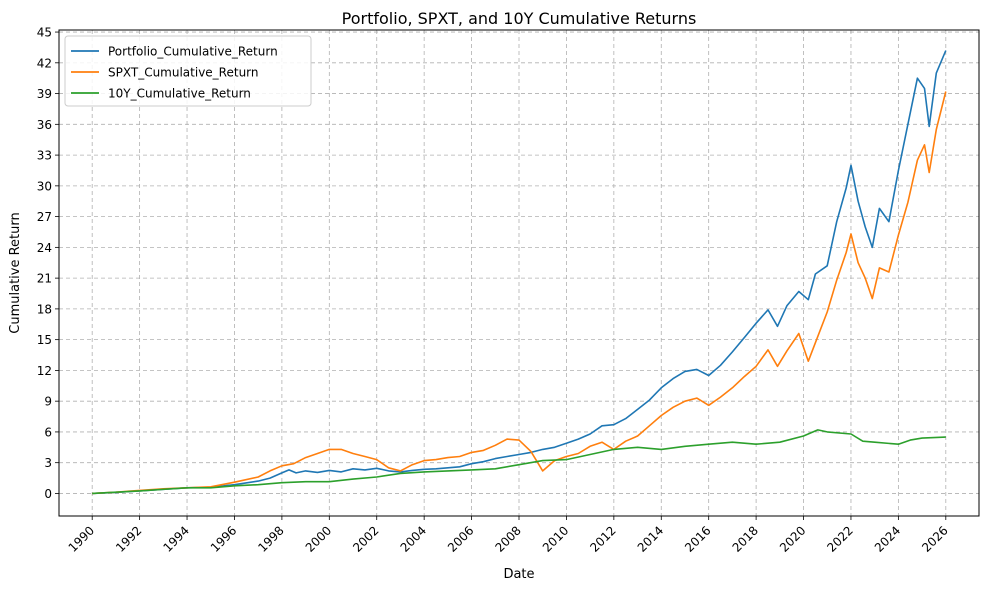 Image resolution: width=989 pixels, height=590 pixels. Describe the element at coordinates (555, 538) in the screenshot. I see `x-tick-label: 2010` at that location.